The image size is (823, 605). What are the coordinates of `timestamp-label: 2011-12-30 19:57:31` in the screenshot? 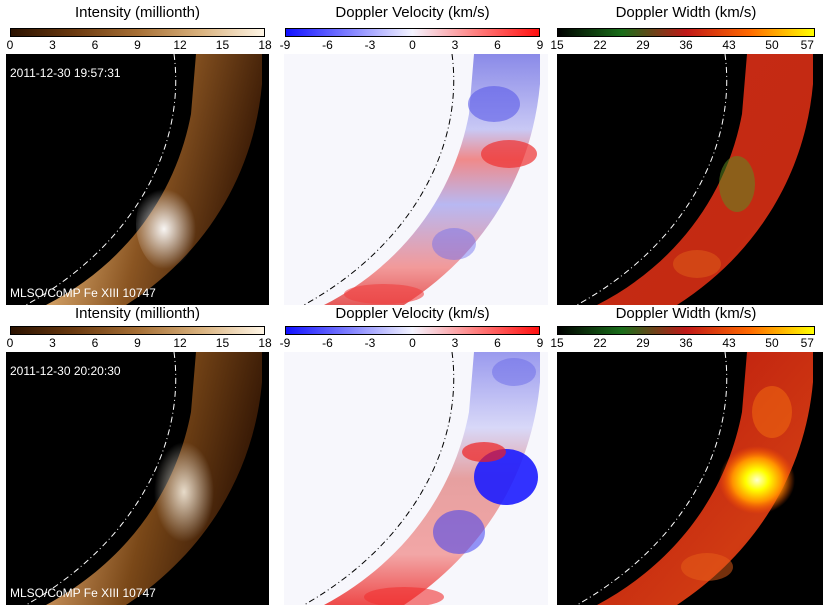 It's located at (65, 73).